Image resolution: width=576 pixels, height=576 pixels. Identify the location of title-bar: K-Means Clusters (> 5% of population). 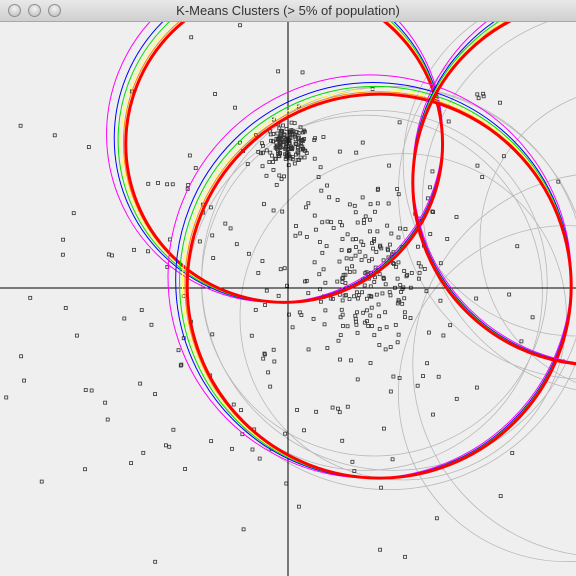
(288, 11).